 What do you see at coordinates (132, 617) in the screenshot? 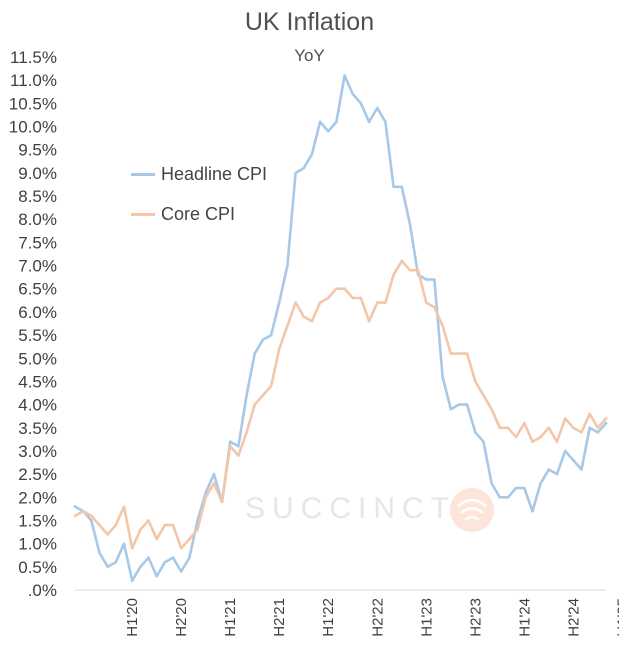
I see `x-tick-label: H1'20` at bounding box center [132, 617].